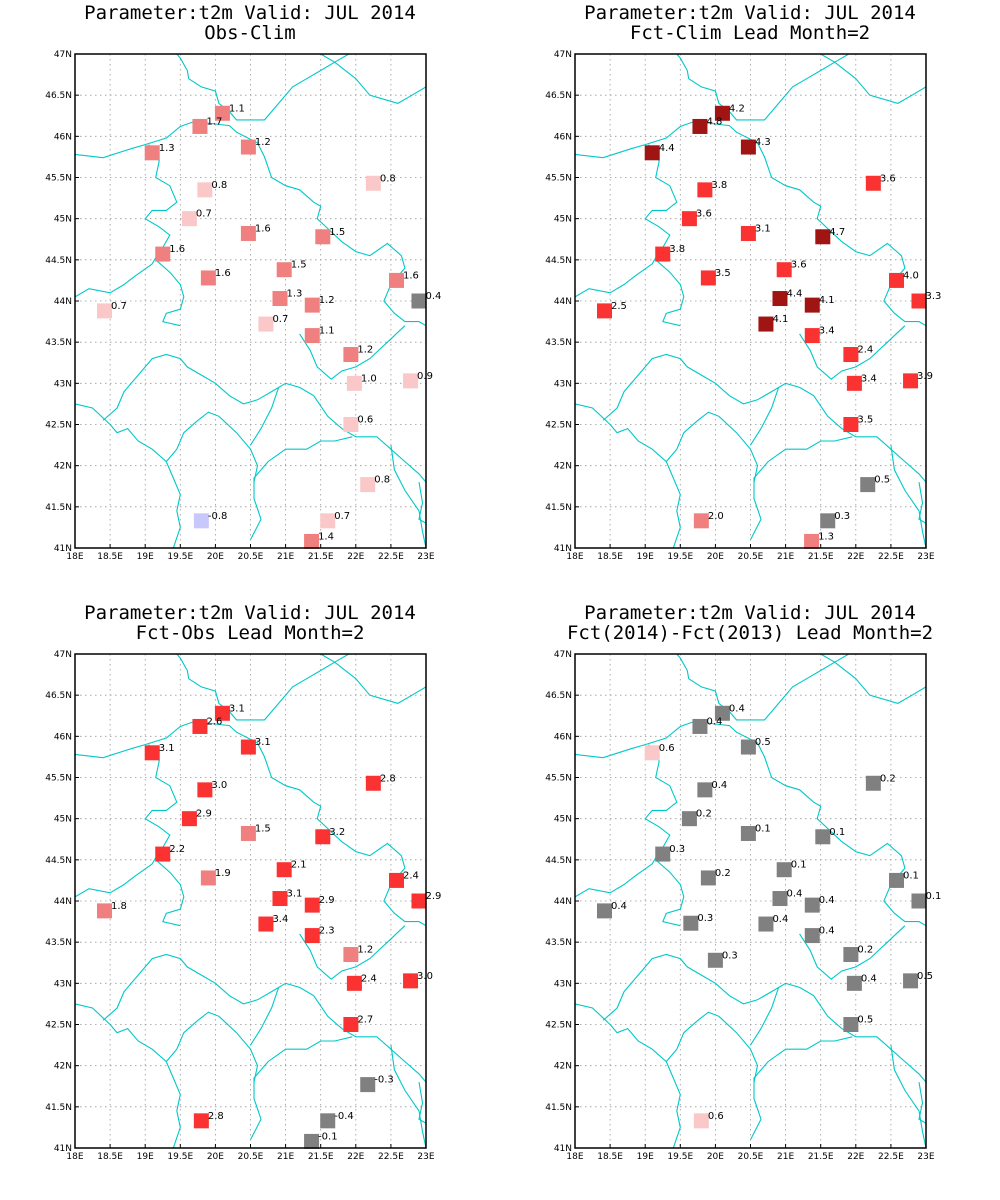 Image resolution: width=1000 pixels, height=1200 pixels. What do you see at coordinates (63, 220) in the screenshot?
I see `y-tick-label: 45N` at bounding box center [63, 220].